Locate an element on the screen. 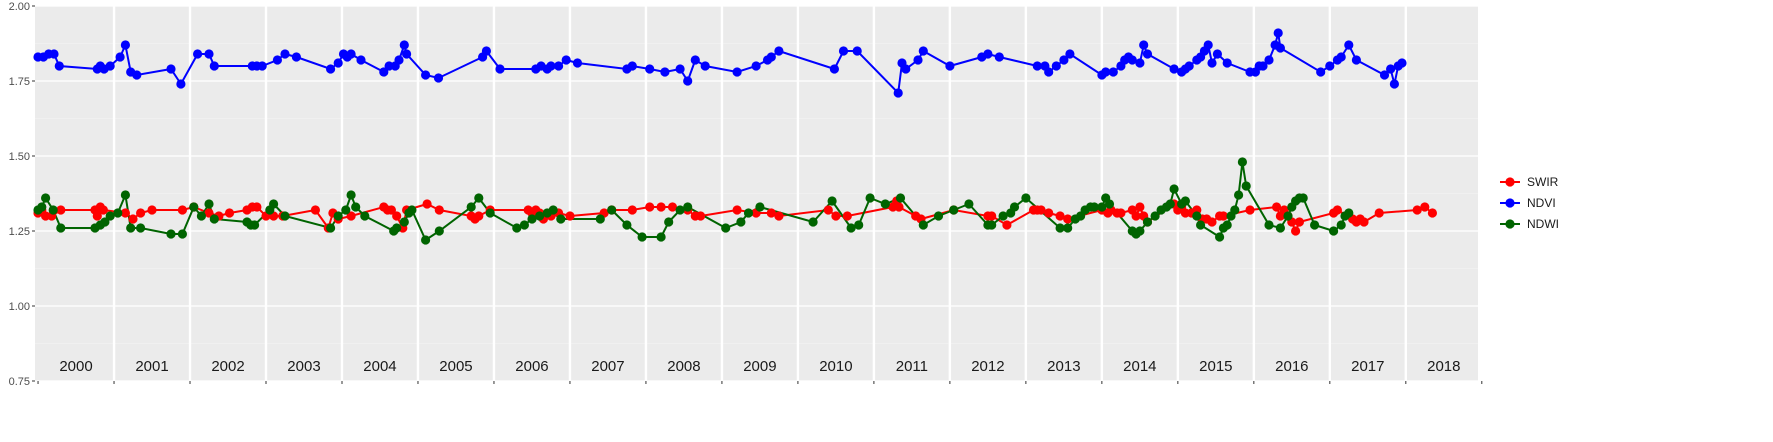 This screenshot has height=442, width=1773. legend-label: NDWI is located at coordinates (1543, 224).